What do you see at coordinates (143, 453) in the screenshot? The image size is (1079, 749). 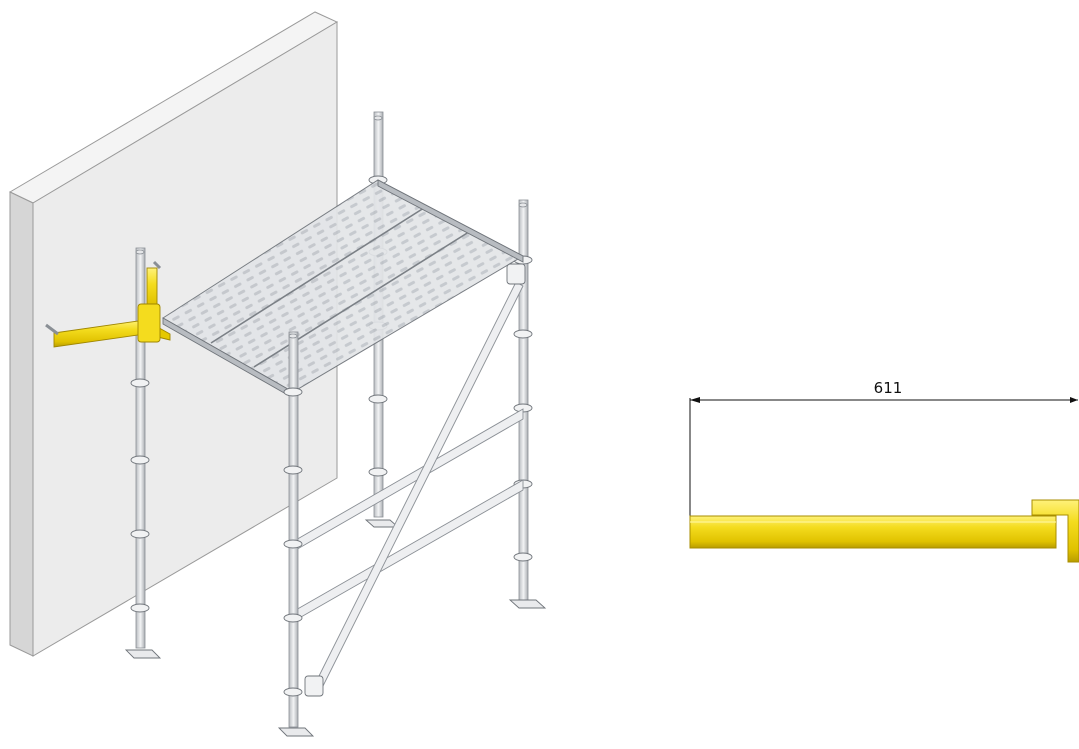 I see `left-pole` at bounding box center [143, 453].